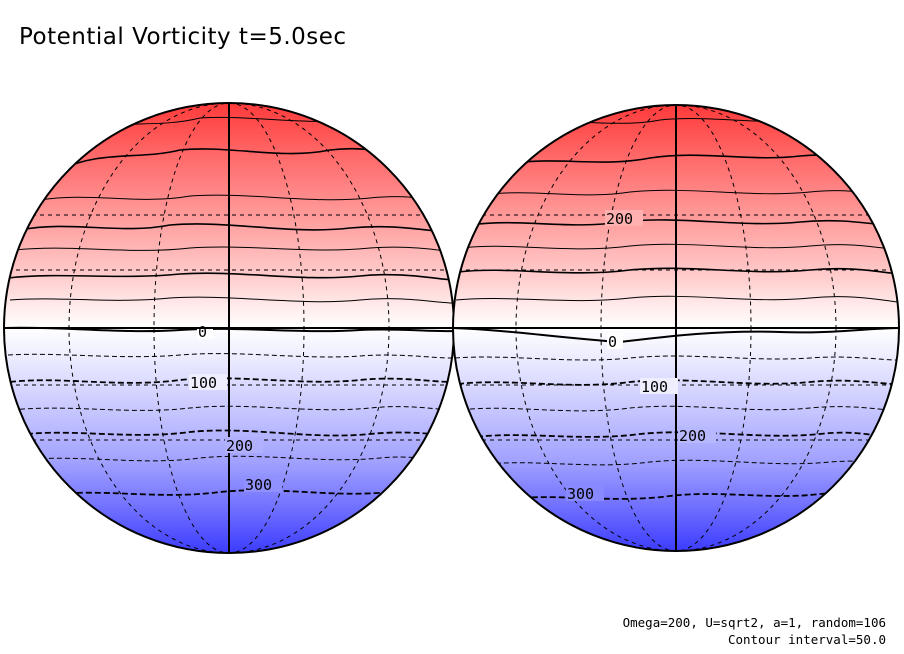  Describe the element at coordinates (692, 436) in the screenshot. I see `right-label-200-south: 200` at that location.